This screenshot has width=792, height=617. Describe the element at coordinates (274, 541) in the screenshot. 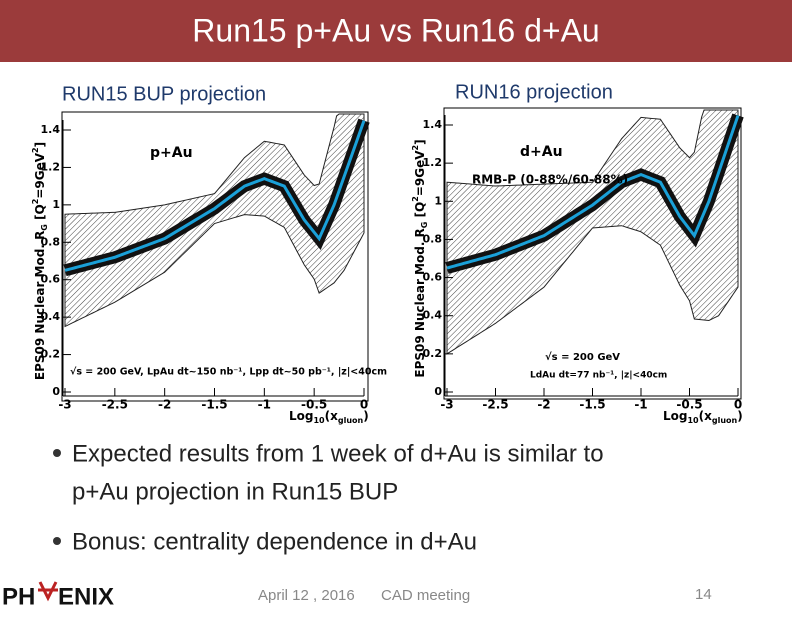

I see `bullet-text: Bonus: centrality dependence in d+Au` at that location.